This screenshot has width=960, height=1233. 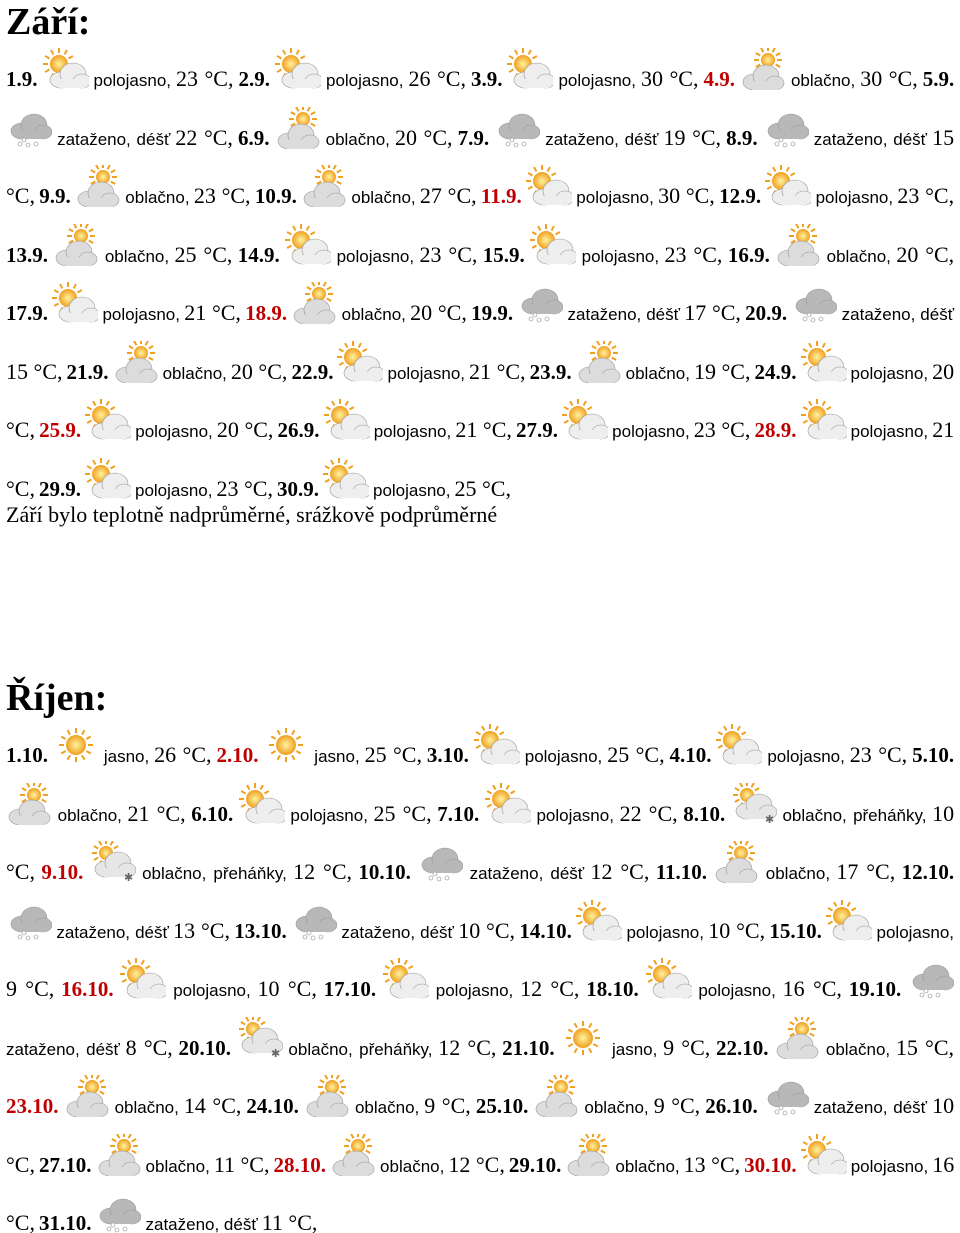 What do you see at coordinates (205, 1047) in the screenshot?
I see `day-date: 20.10.` at bounding box center [205, 1047].